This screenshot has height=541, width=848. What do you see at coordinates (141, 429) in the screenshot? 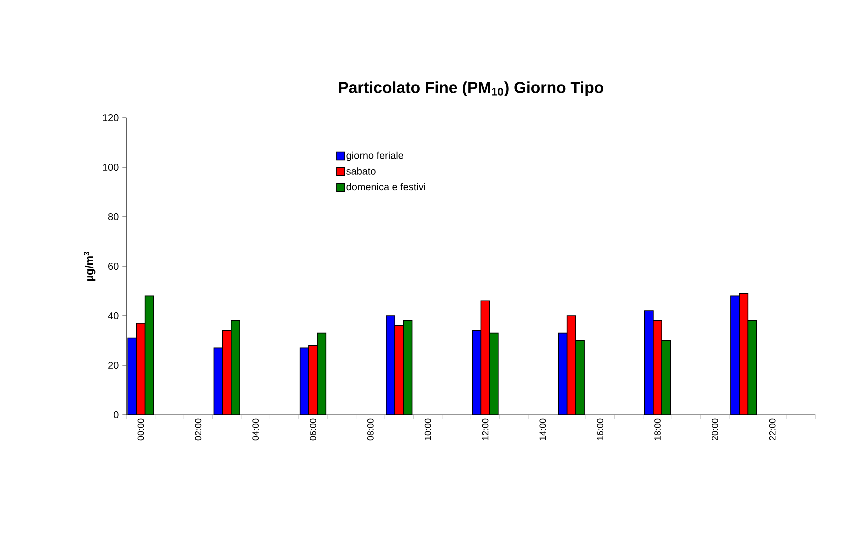
I see `x-tick-label: 00:00` at bounding box center [141, 429].